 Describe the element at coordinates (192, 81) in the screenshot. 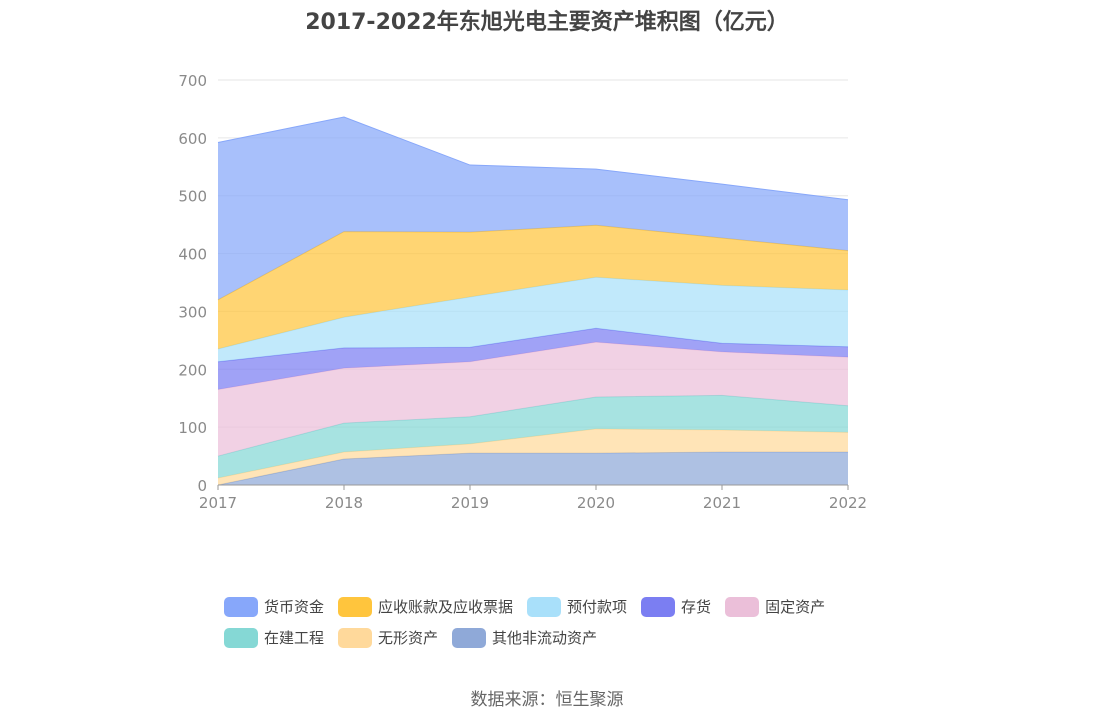

I see `y-tick-label: 700` at that location.